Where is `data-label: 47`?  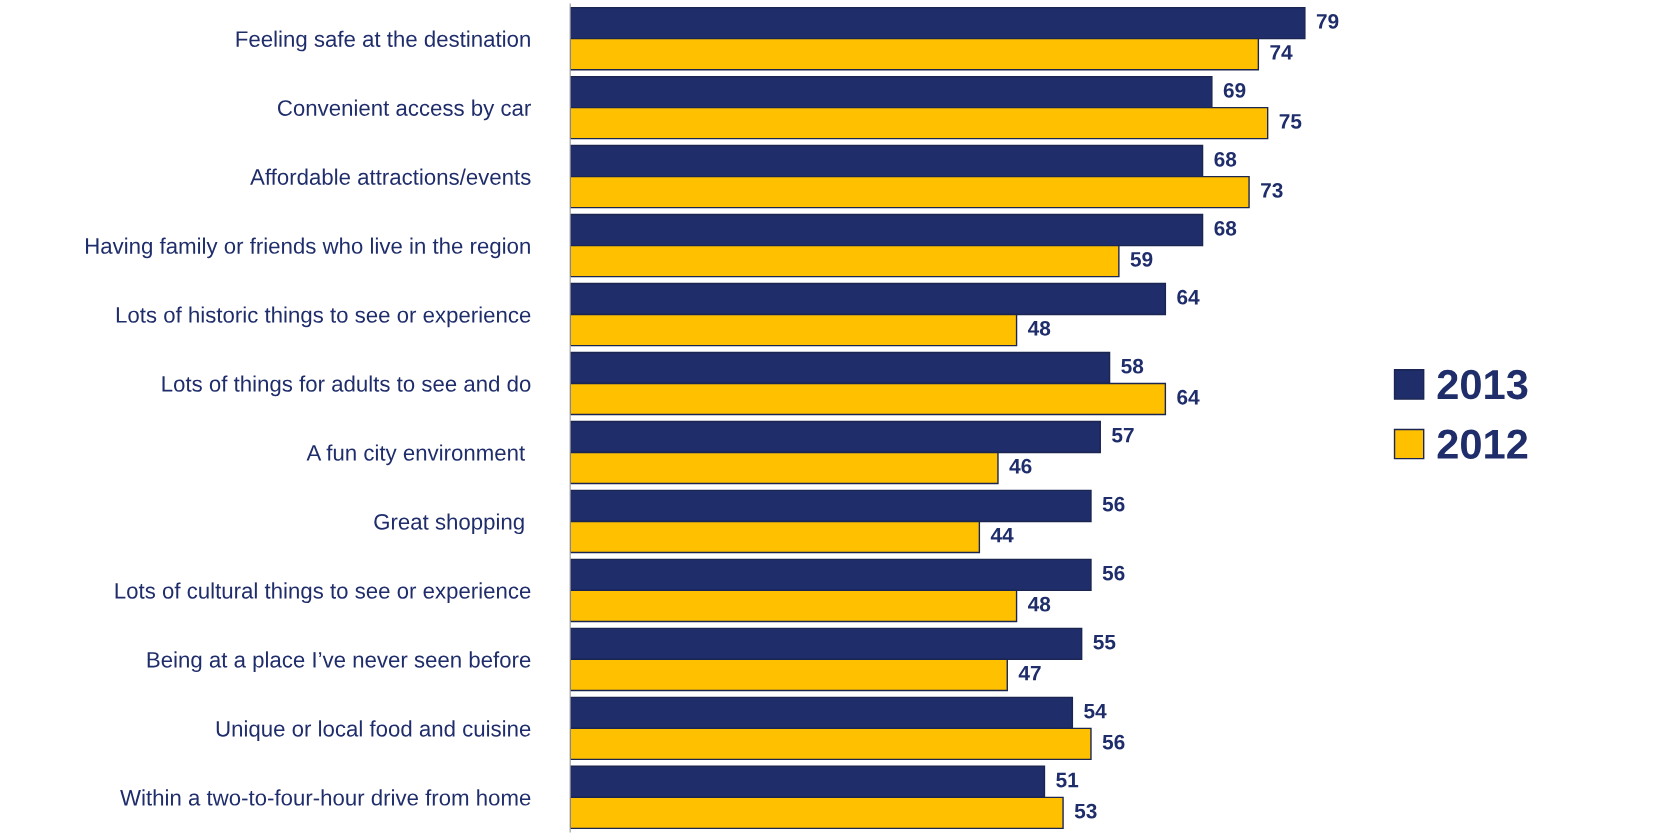 data-label: 47 is located at coordinates (1029, 673).